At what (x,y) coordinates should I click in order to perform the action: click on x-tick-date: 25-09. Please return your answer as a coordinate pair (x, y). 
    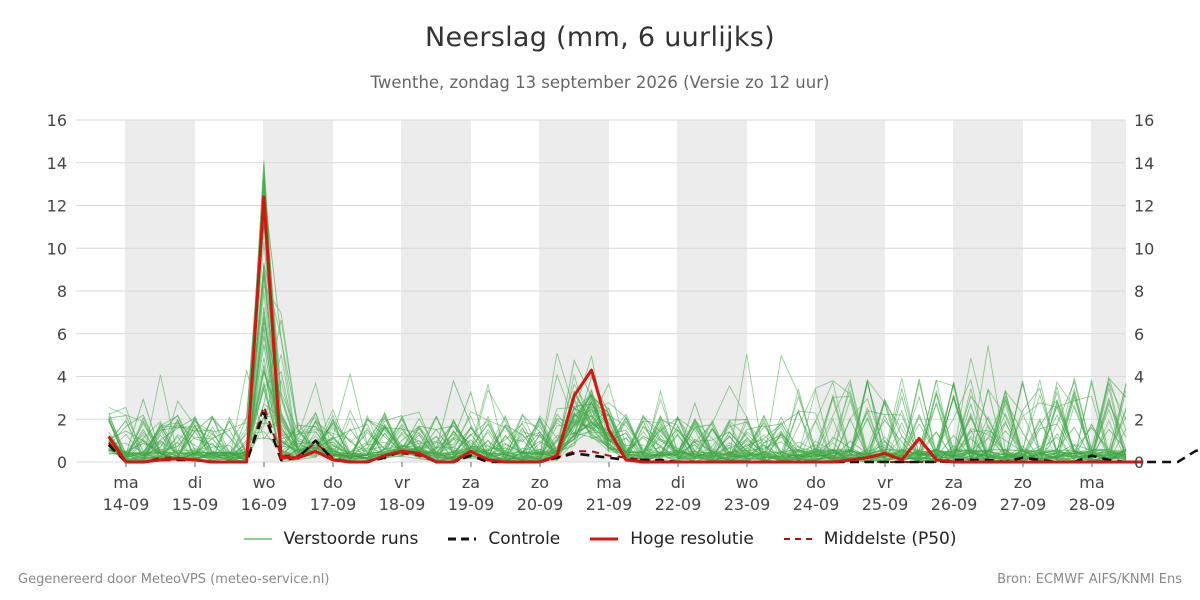
    Looking at the image, I should click on (885, 504).